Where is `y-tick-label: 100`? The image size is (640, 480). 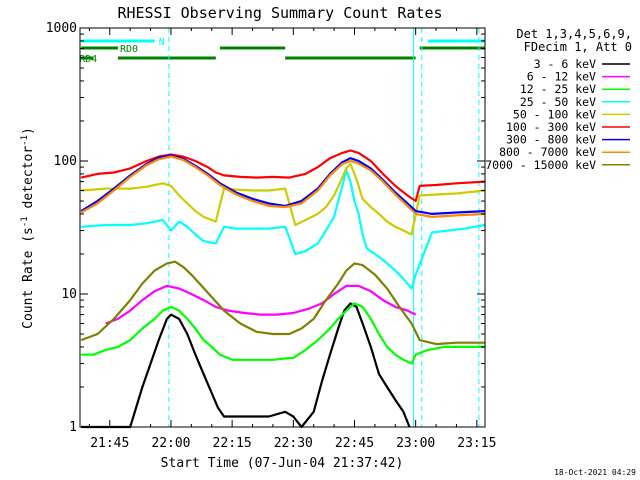
y-tick-label: 100 is located at coordinates (65, 161).